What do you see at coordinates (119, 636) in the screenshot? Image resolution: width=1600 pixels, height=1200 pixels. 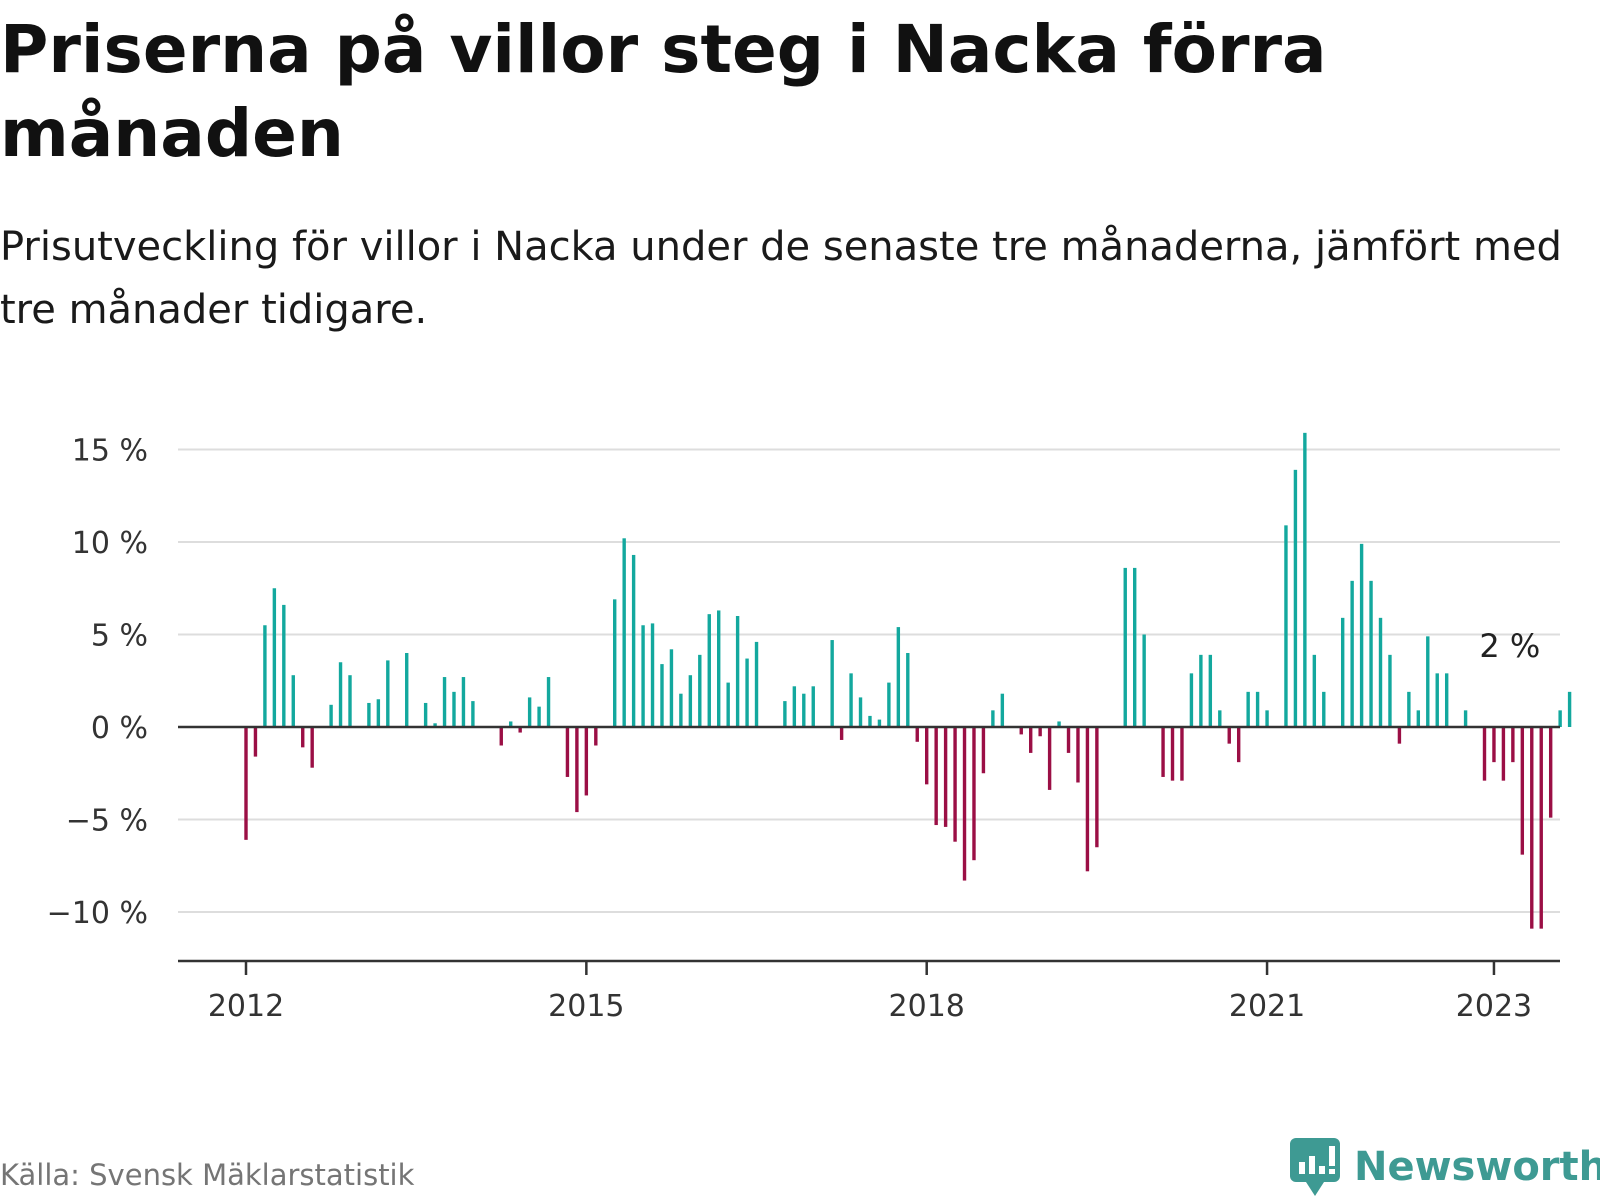 I see `y-tick-label: 5 %` at bounding box center [119, 636].